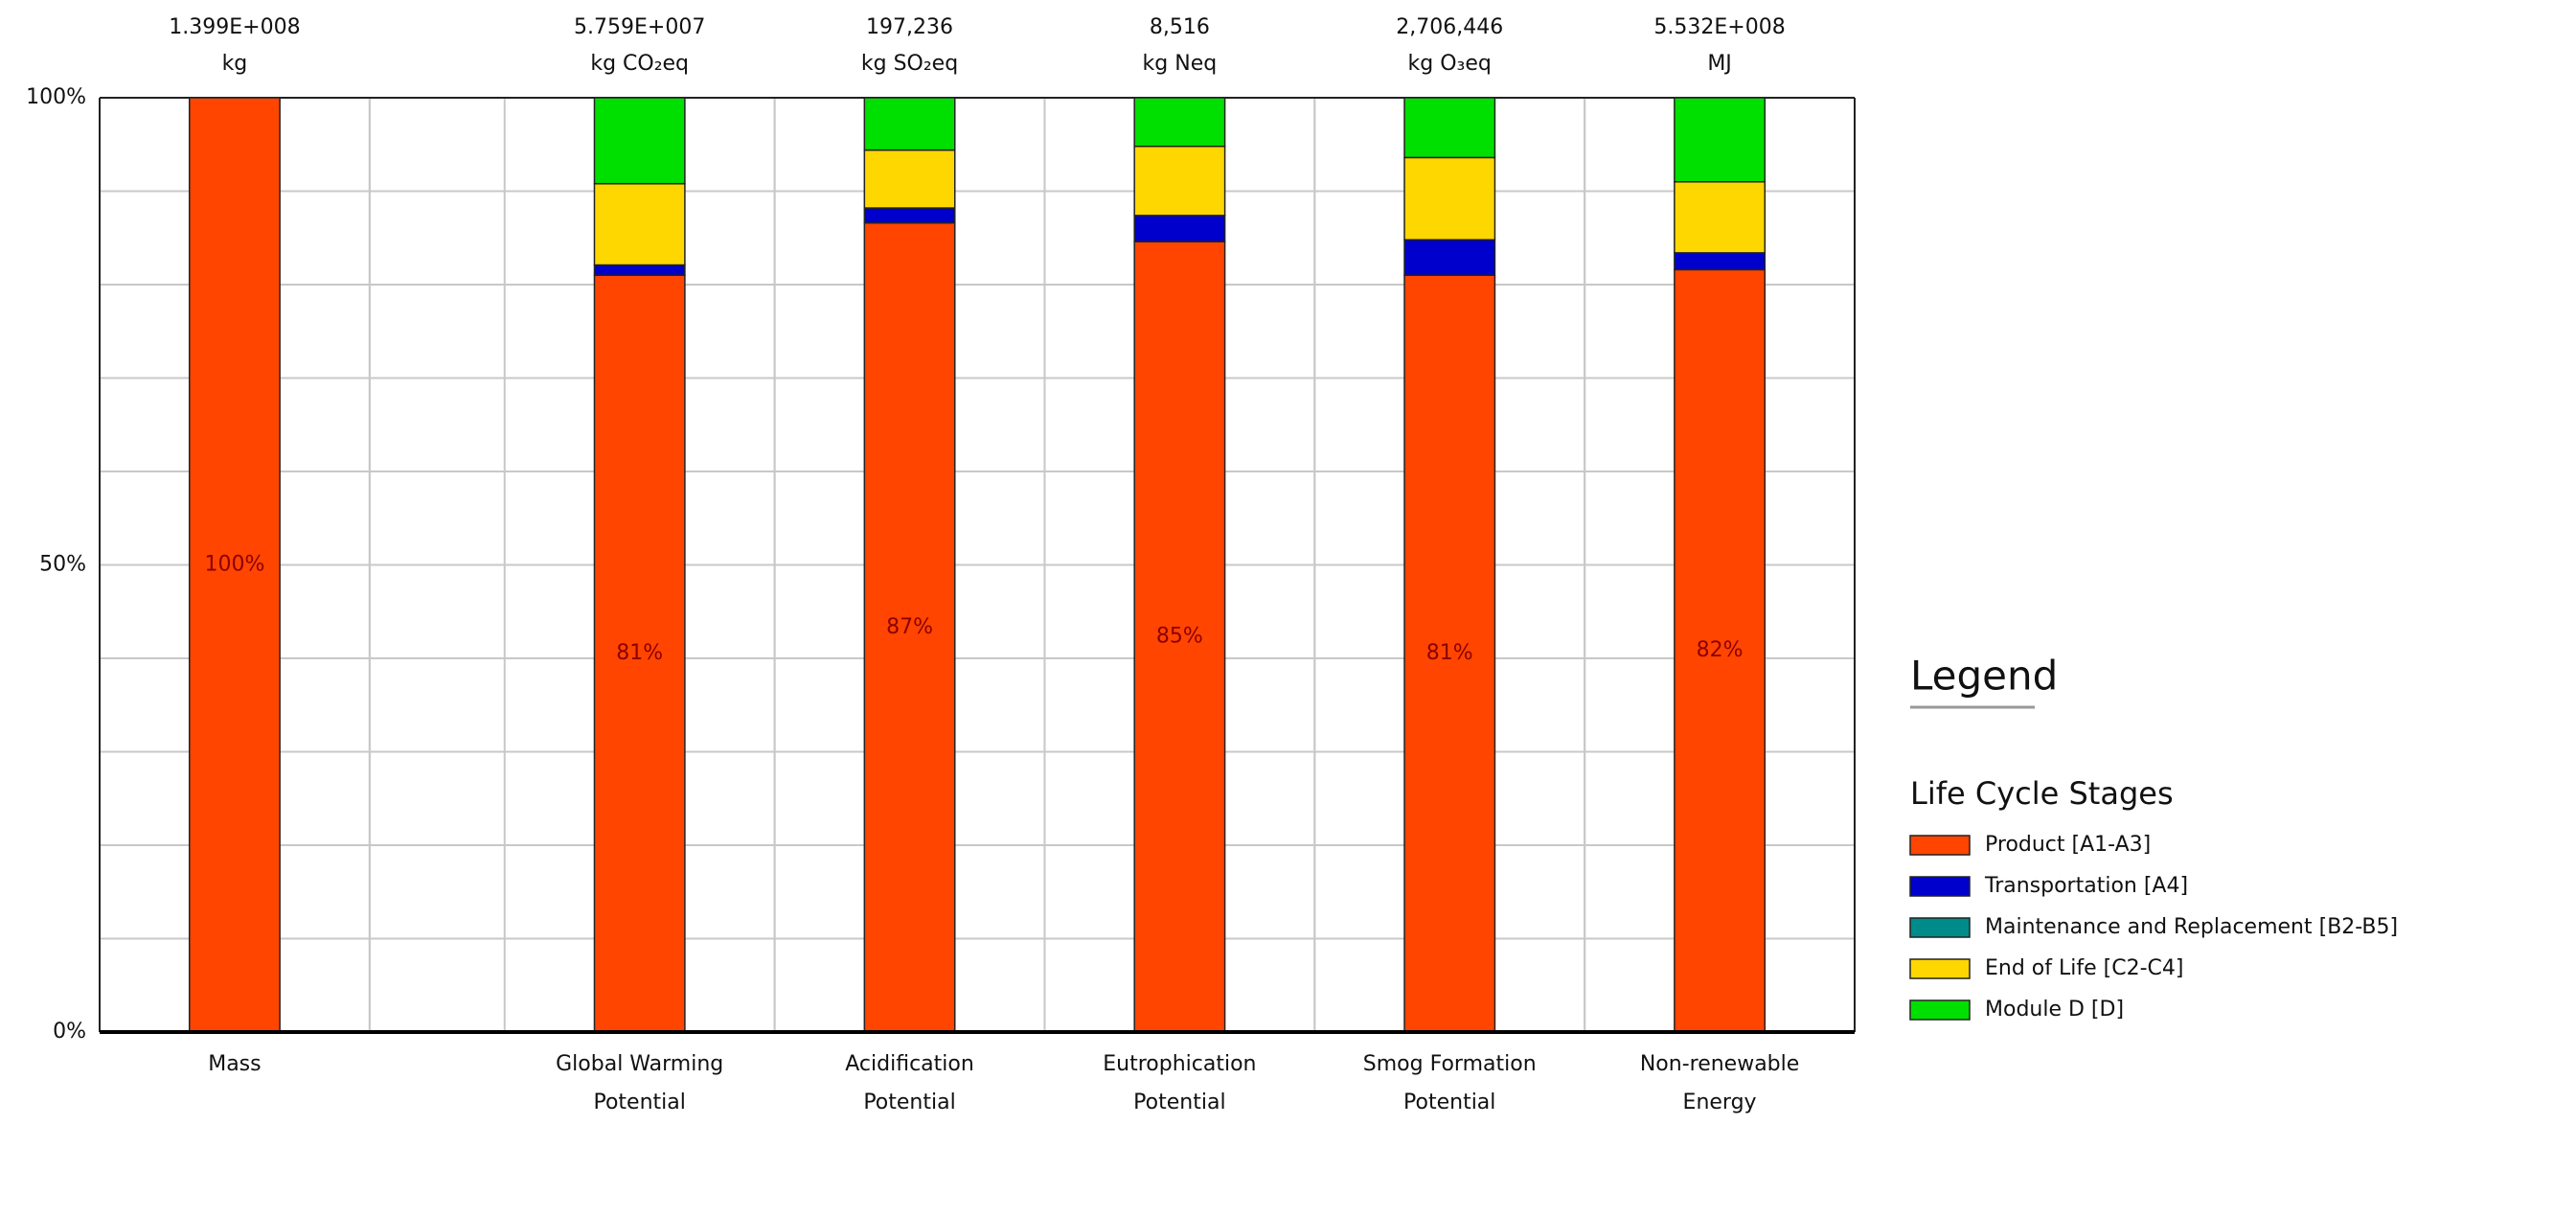 This screenshot has height=1217, width=2576. I want to click on unit-label: MJ, so click(1719, 64).